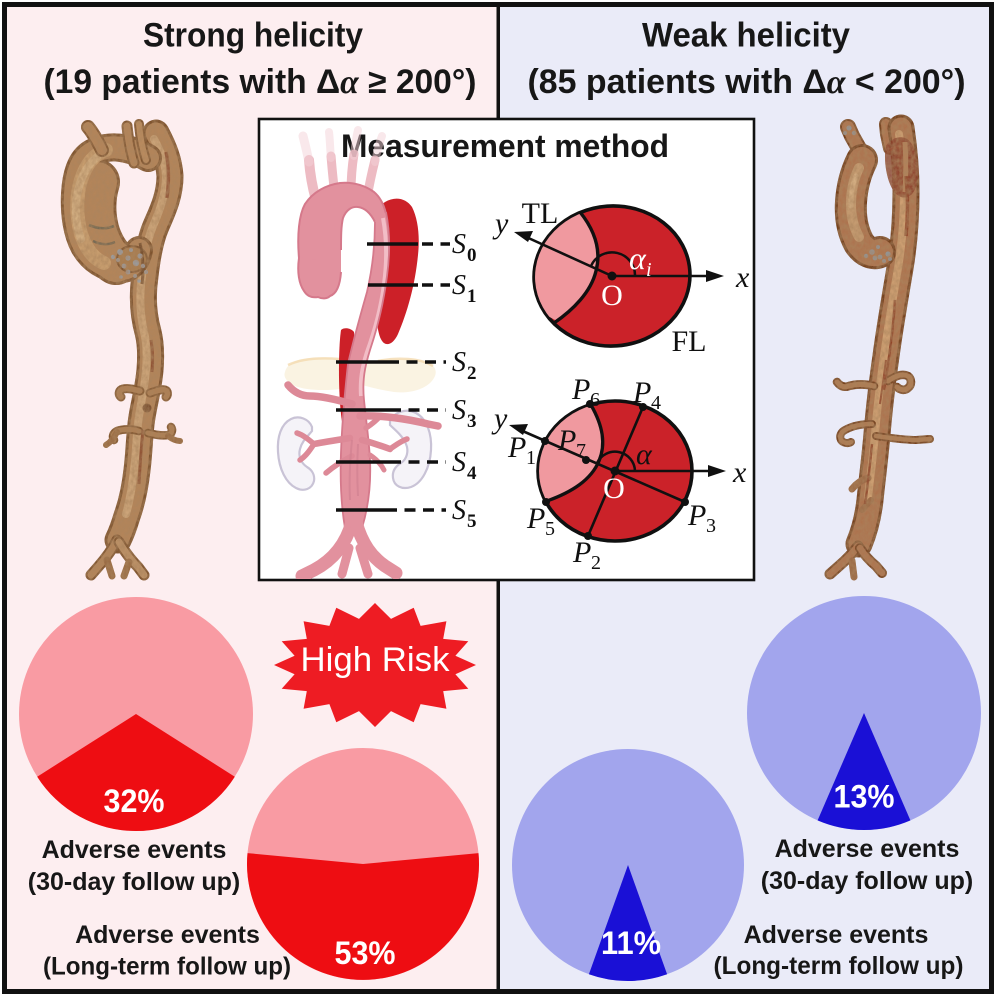  Describe the element at coordinates (688, 341) in the screenshot. I see `svg-text: FL` at that location.